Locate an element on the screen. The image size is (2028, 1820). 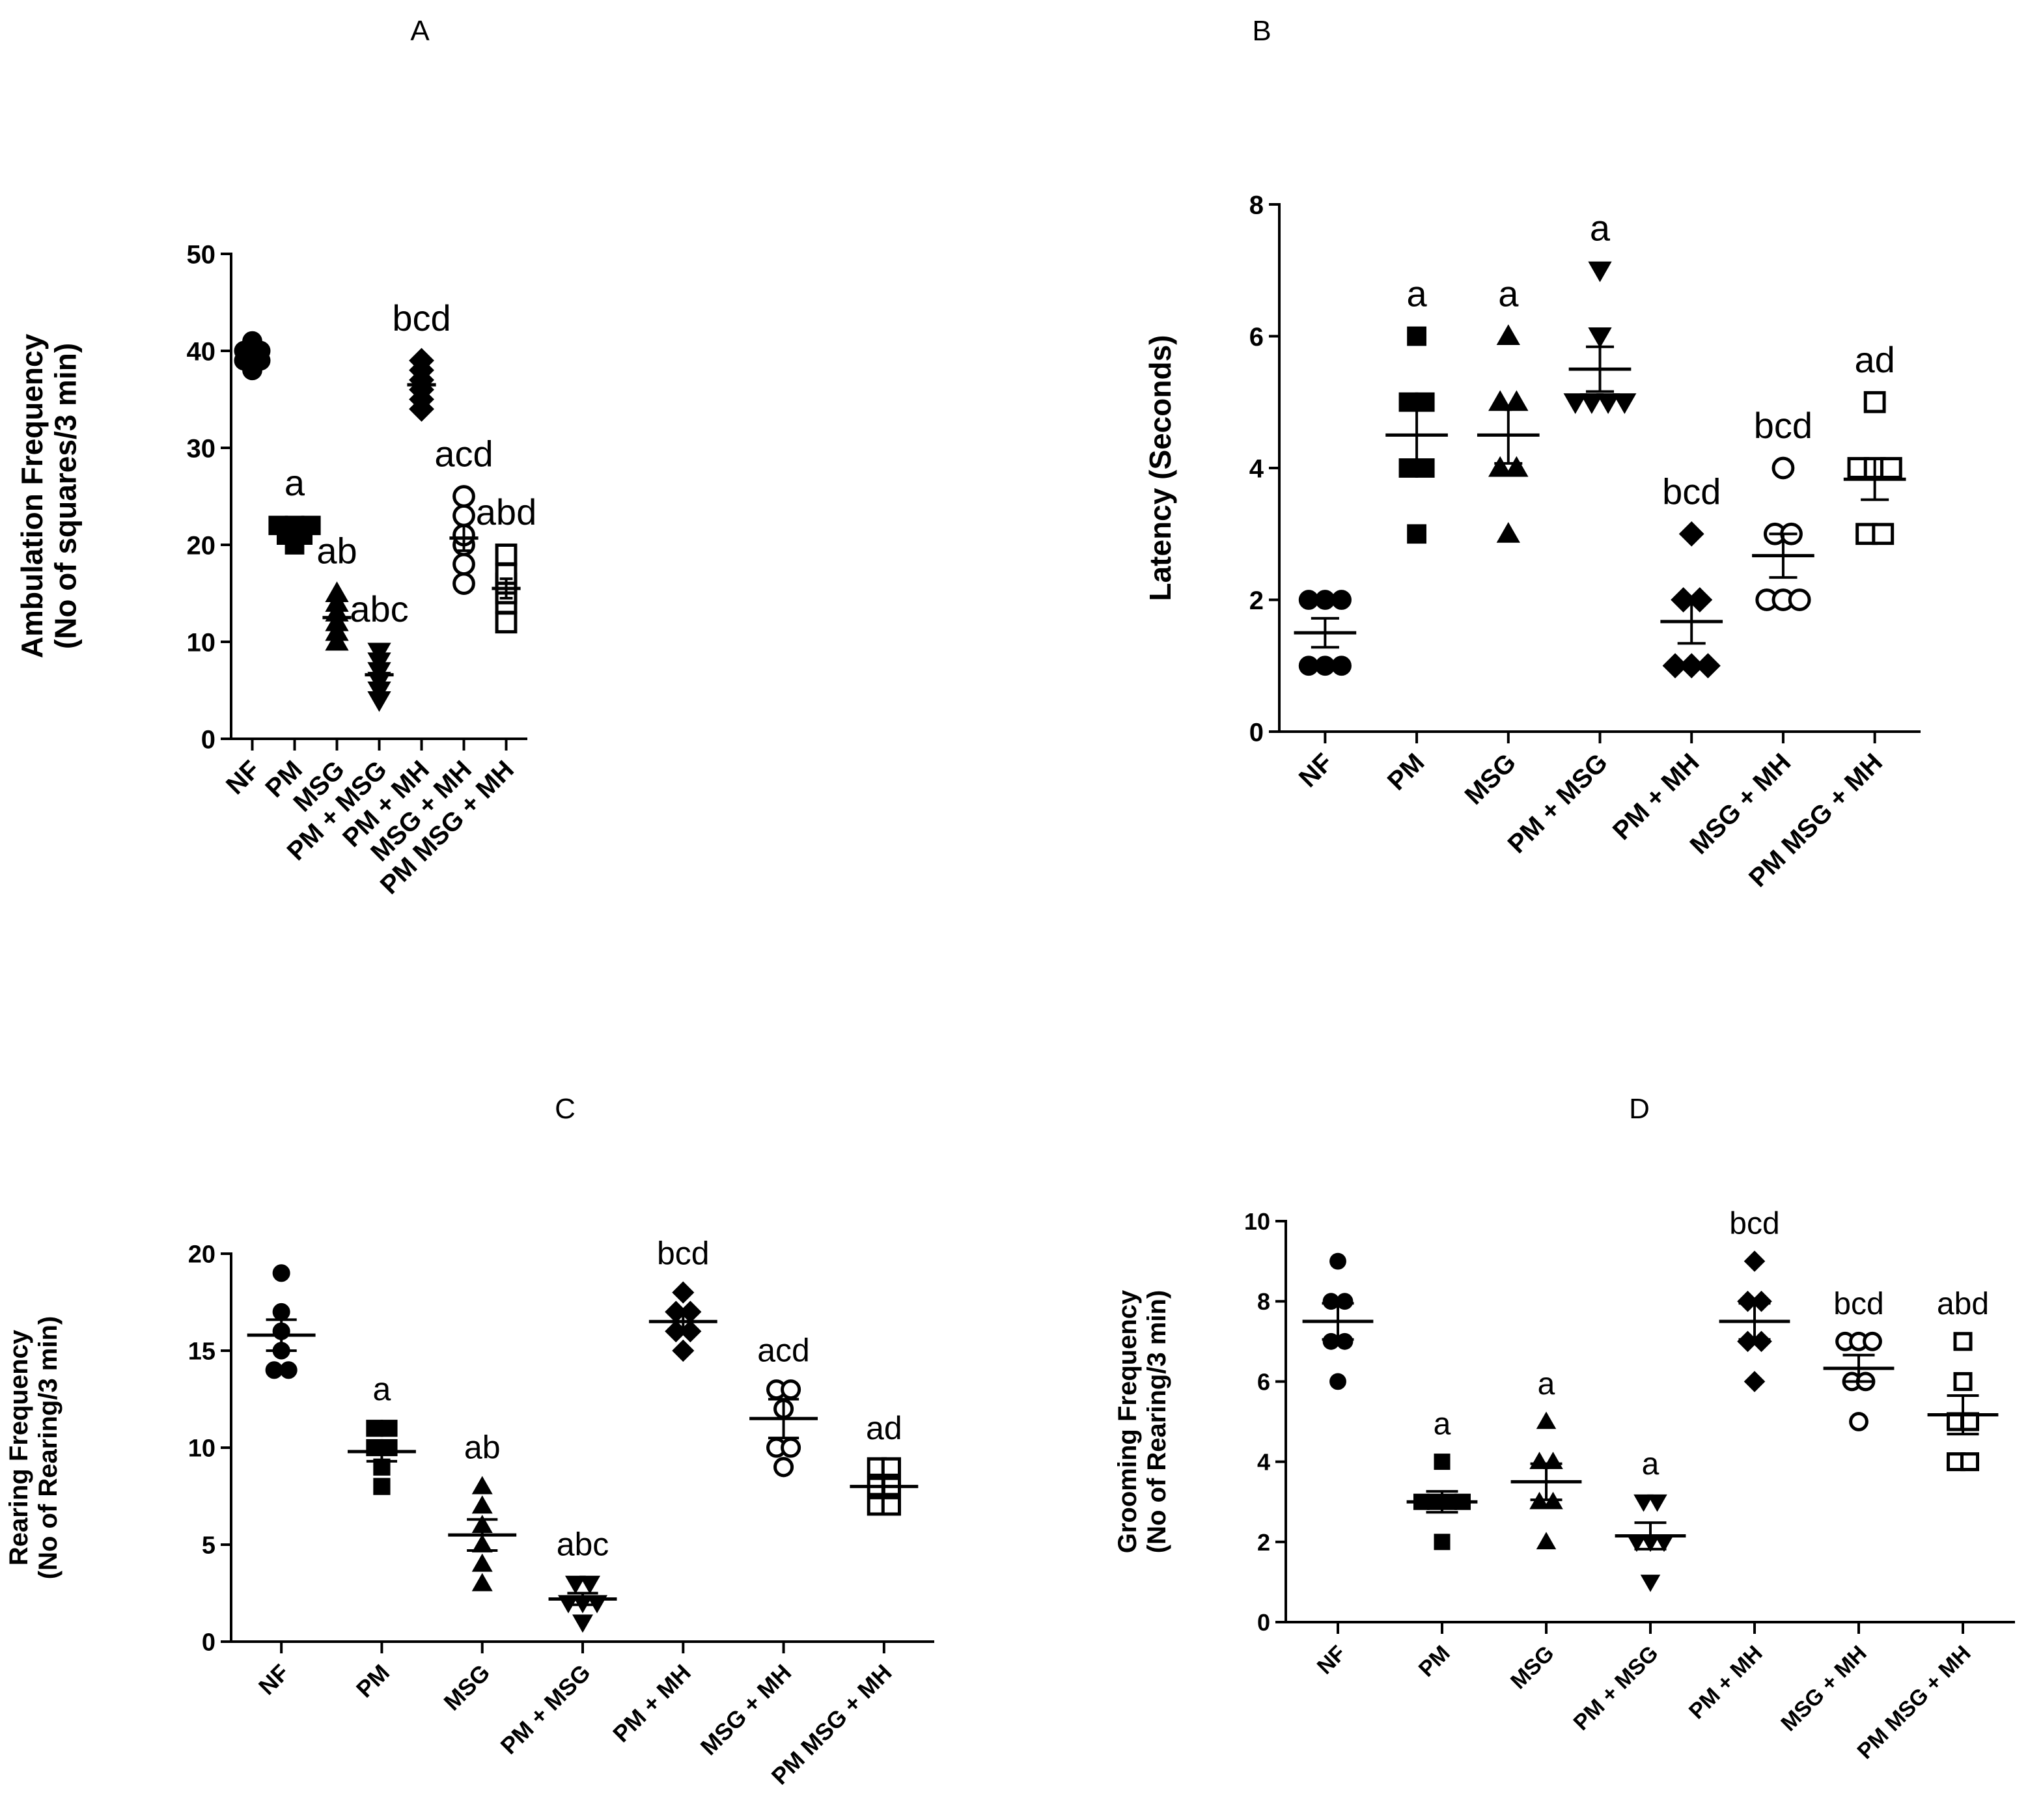
y-axis-title: Grooming Frequency is located at coordinates (1127, 1421).